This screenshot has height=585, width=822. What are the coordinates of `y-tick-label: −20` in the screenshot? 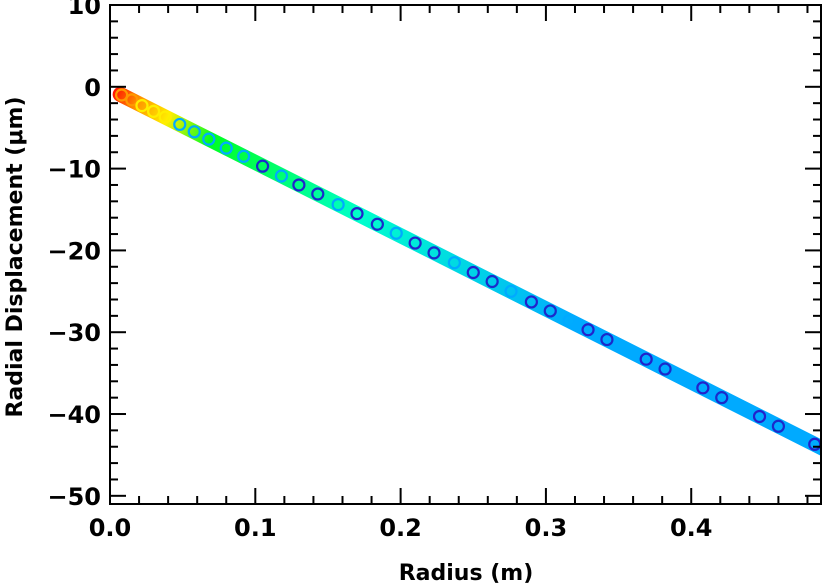 It's located at (74, 251).